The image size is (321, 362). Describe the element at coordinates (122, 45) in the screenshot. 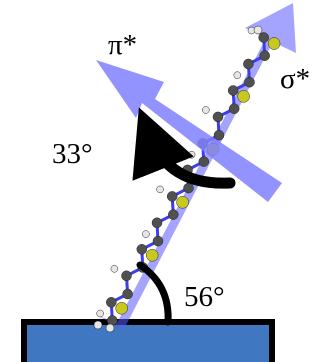

I see `pi-star-label: π*` at that location.